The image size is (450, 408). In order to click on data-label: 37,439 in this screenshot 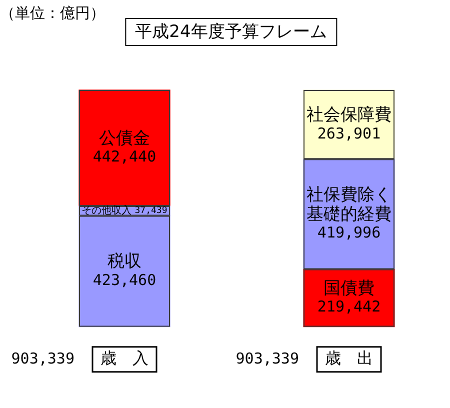, I will do `click(151, 211)`.